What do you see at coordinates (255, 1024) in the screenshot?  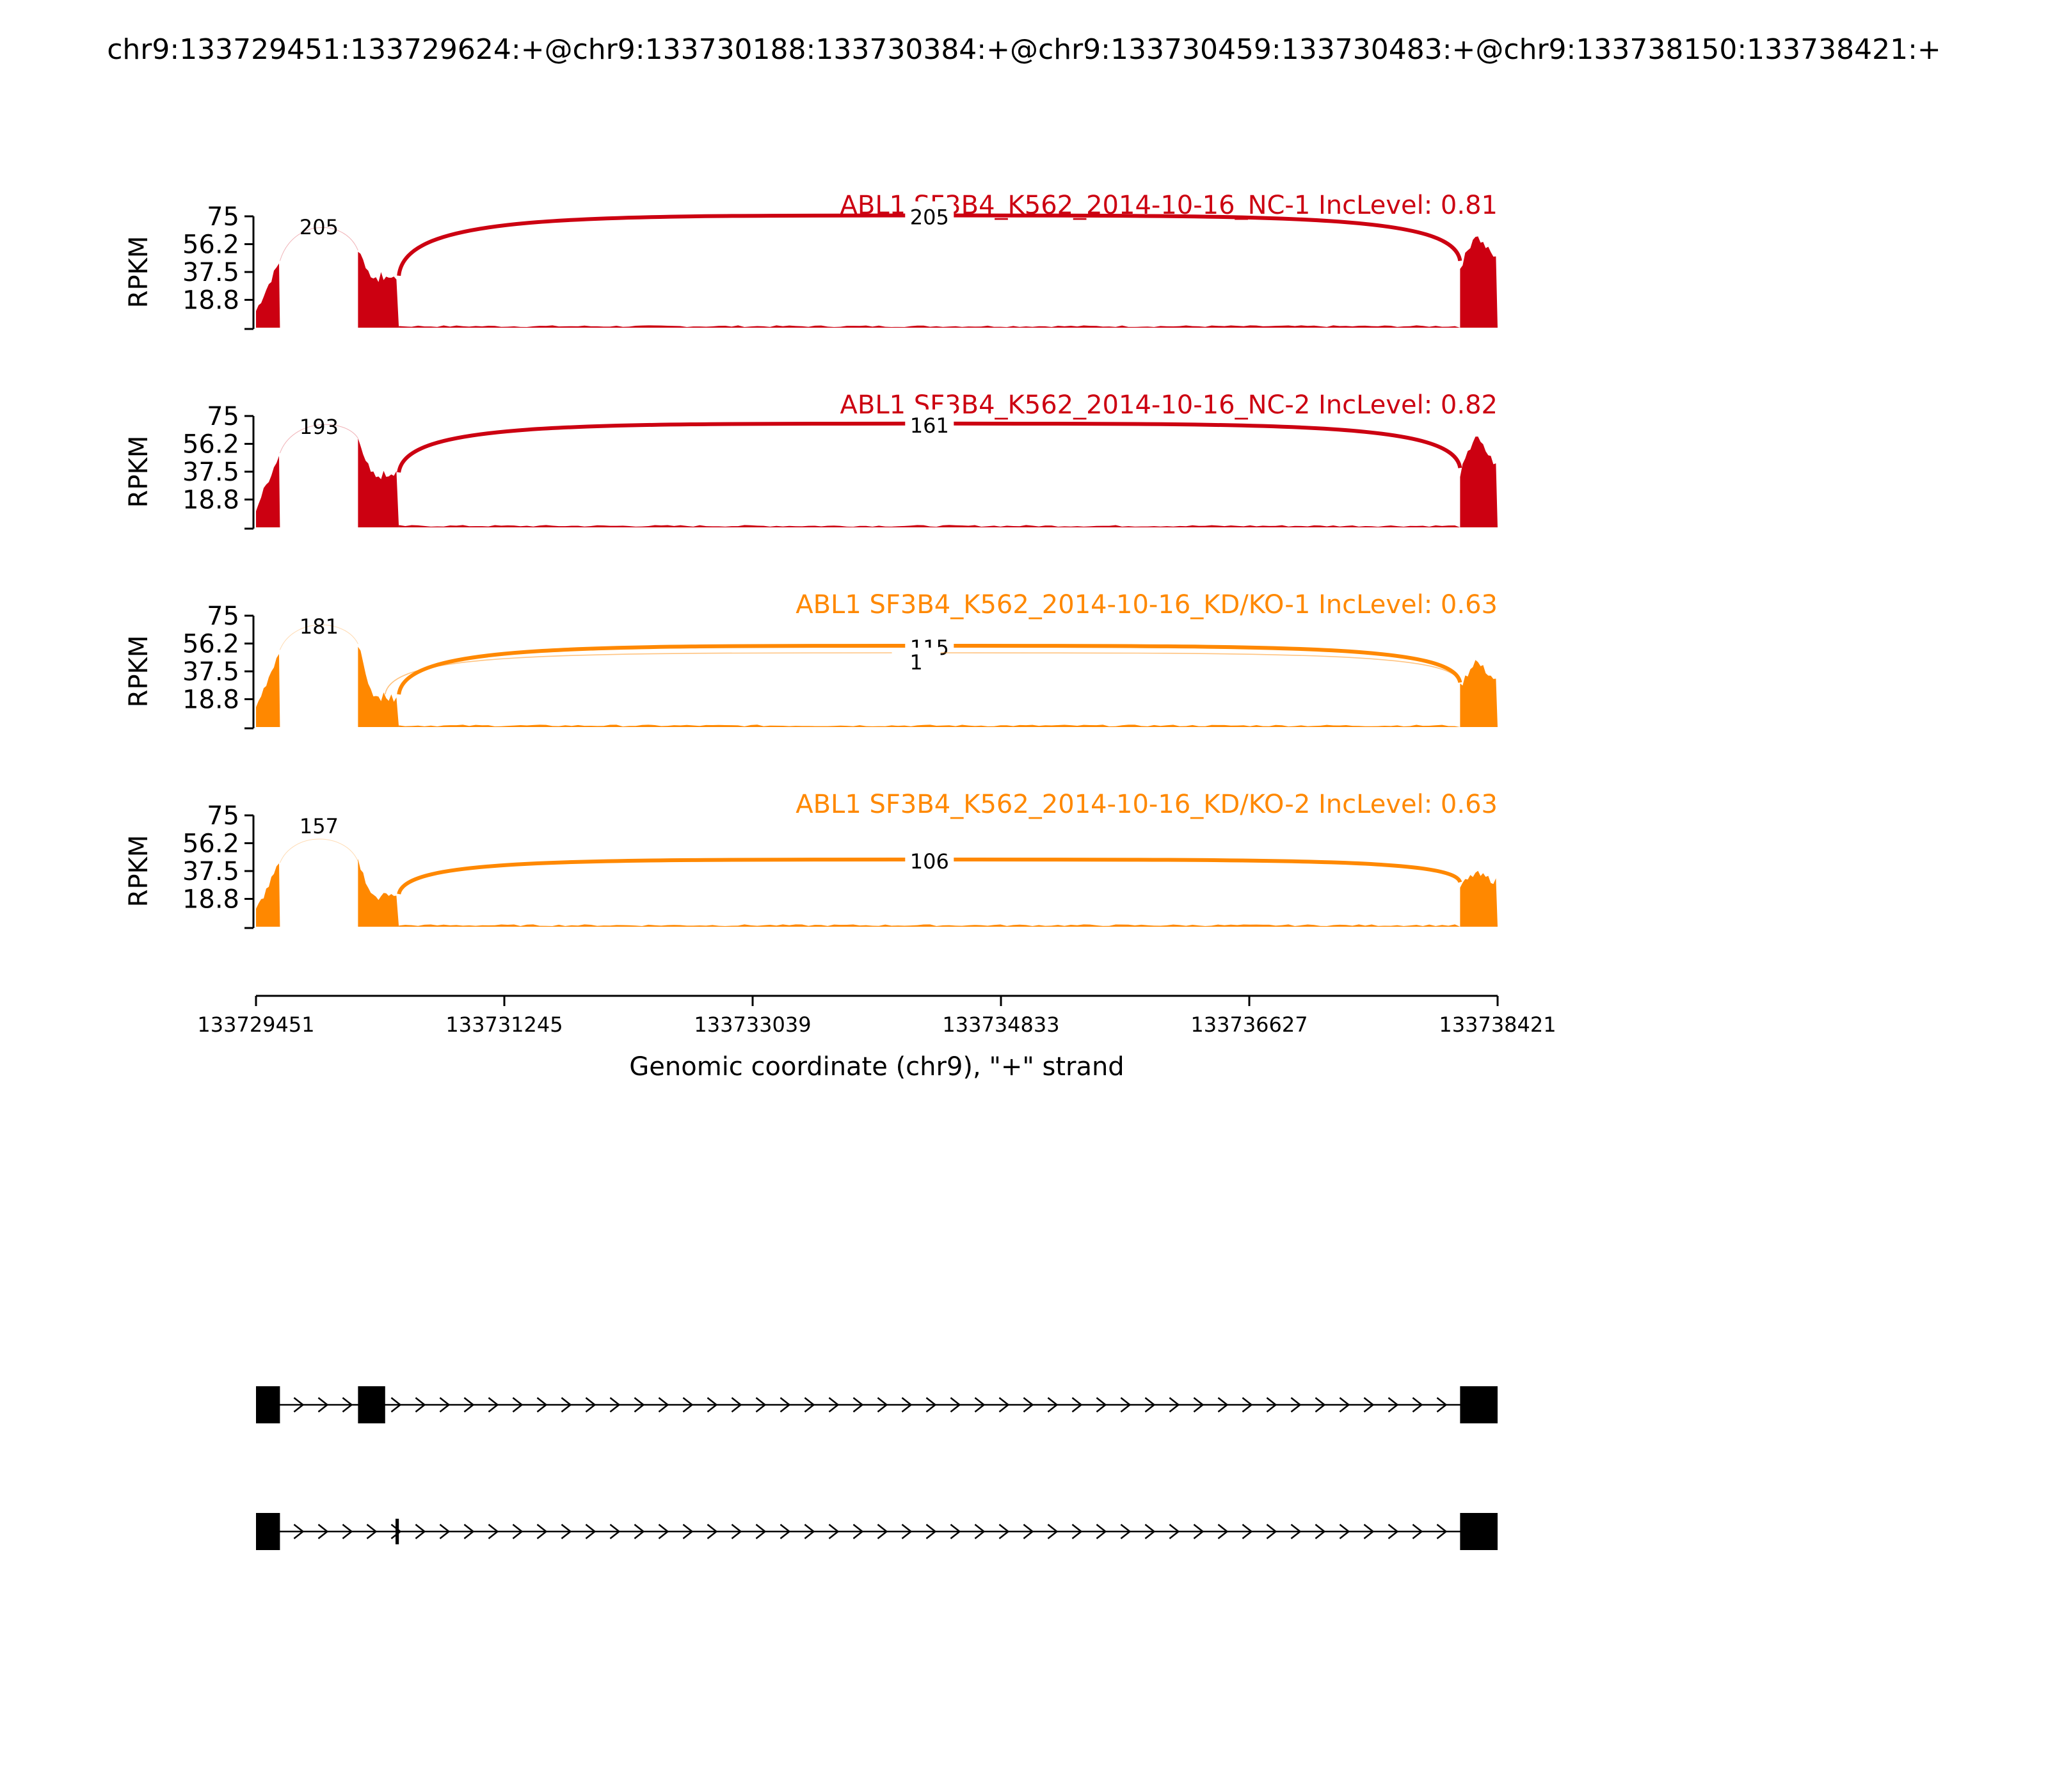 I see `x-tick-label: 133729451` at bounding box center [255, 1024].